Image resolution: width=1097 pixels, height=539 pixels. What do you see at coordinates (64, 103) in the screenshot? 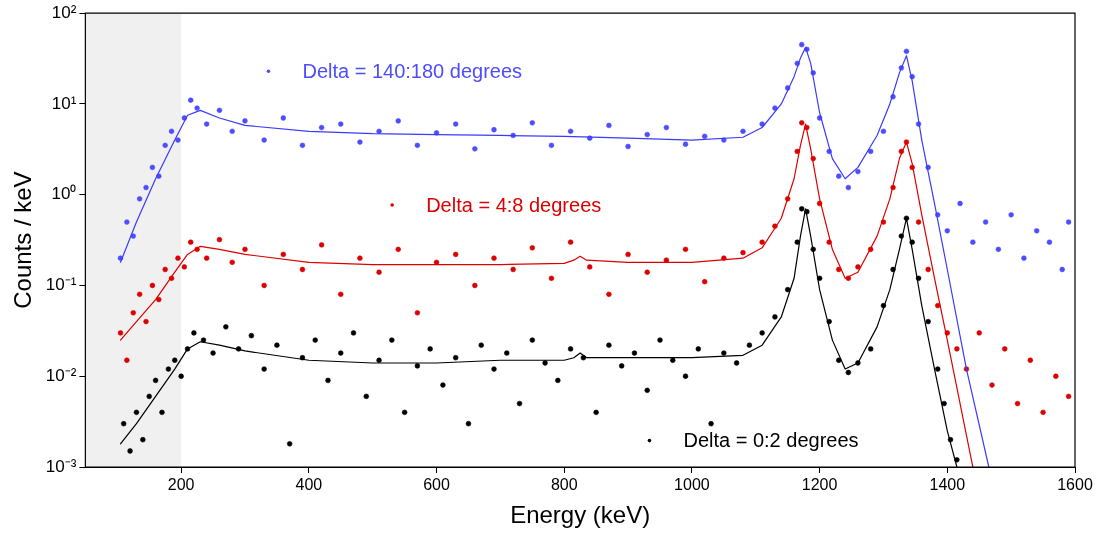
I see `y-tick-label: 10¹` at bounding box center [64, 103].